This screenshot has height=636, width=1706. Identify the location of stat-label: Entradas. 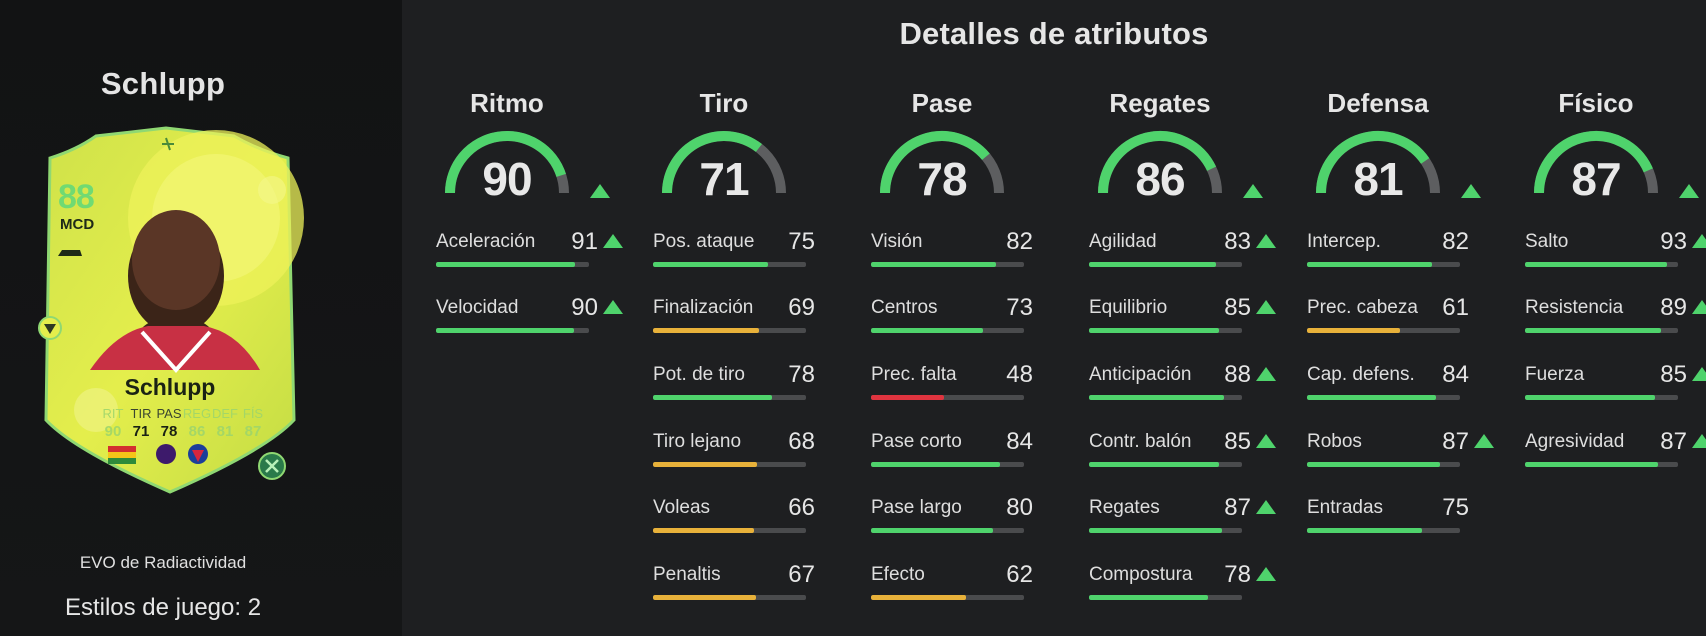
(1345, 507).